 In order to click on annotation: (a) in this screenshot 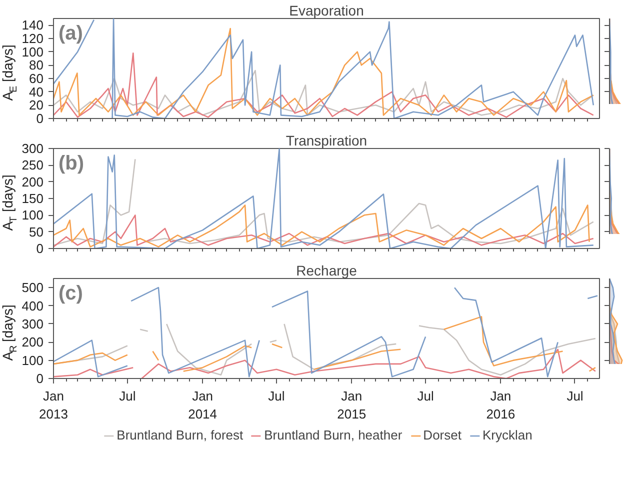, I will do `click(70, 33)`.